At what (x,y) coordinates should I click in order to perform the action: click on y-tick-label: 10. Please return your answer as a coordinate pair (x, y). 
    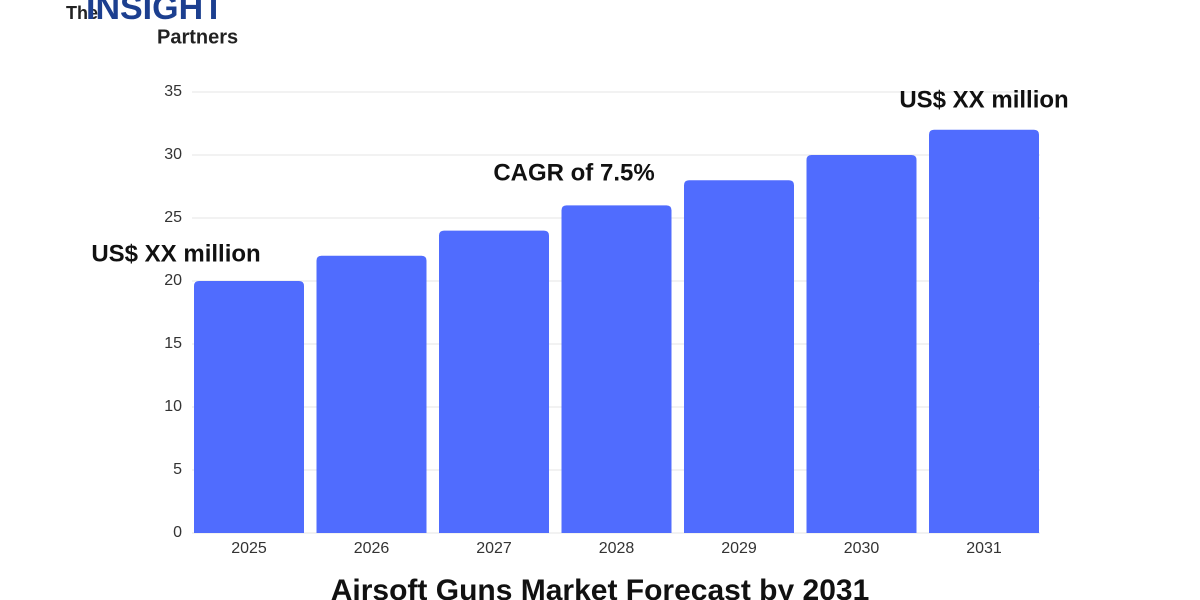
    Looking at the image, I should click on (173, 406).